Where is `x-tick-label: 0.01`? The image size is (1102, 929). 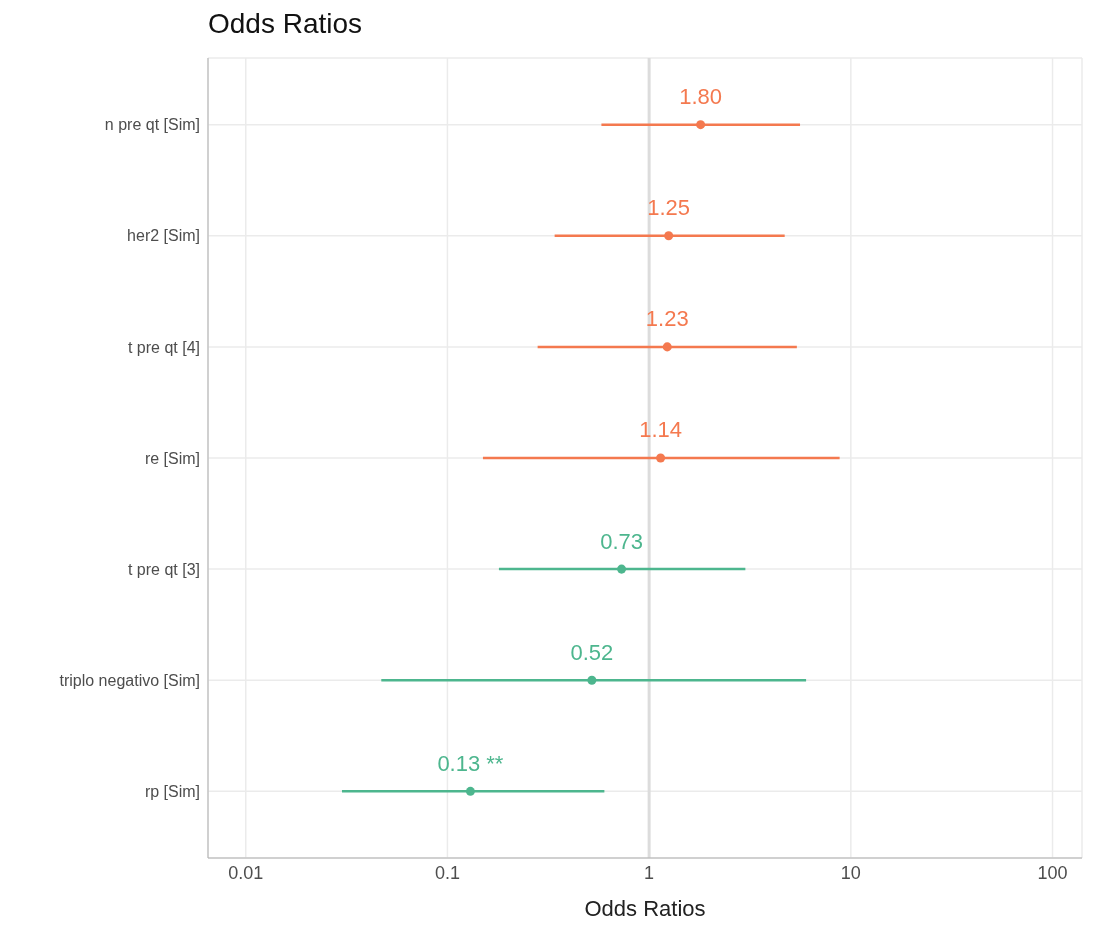
x-tick-label: 0.01 is located at coordinates (246, 872).